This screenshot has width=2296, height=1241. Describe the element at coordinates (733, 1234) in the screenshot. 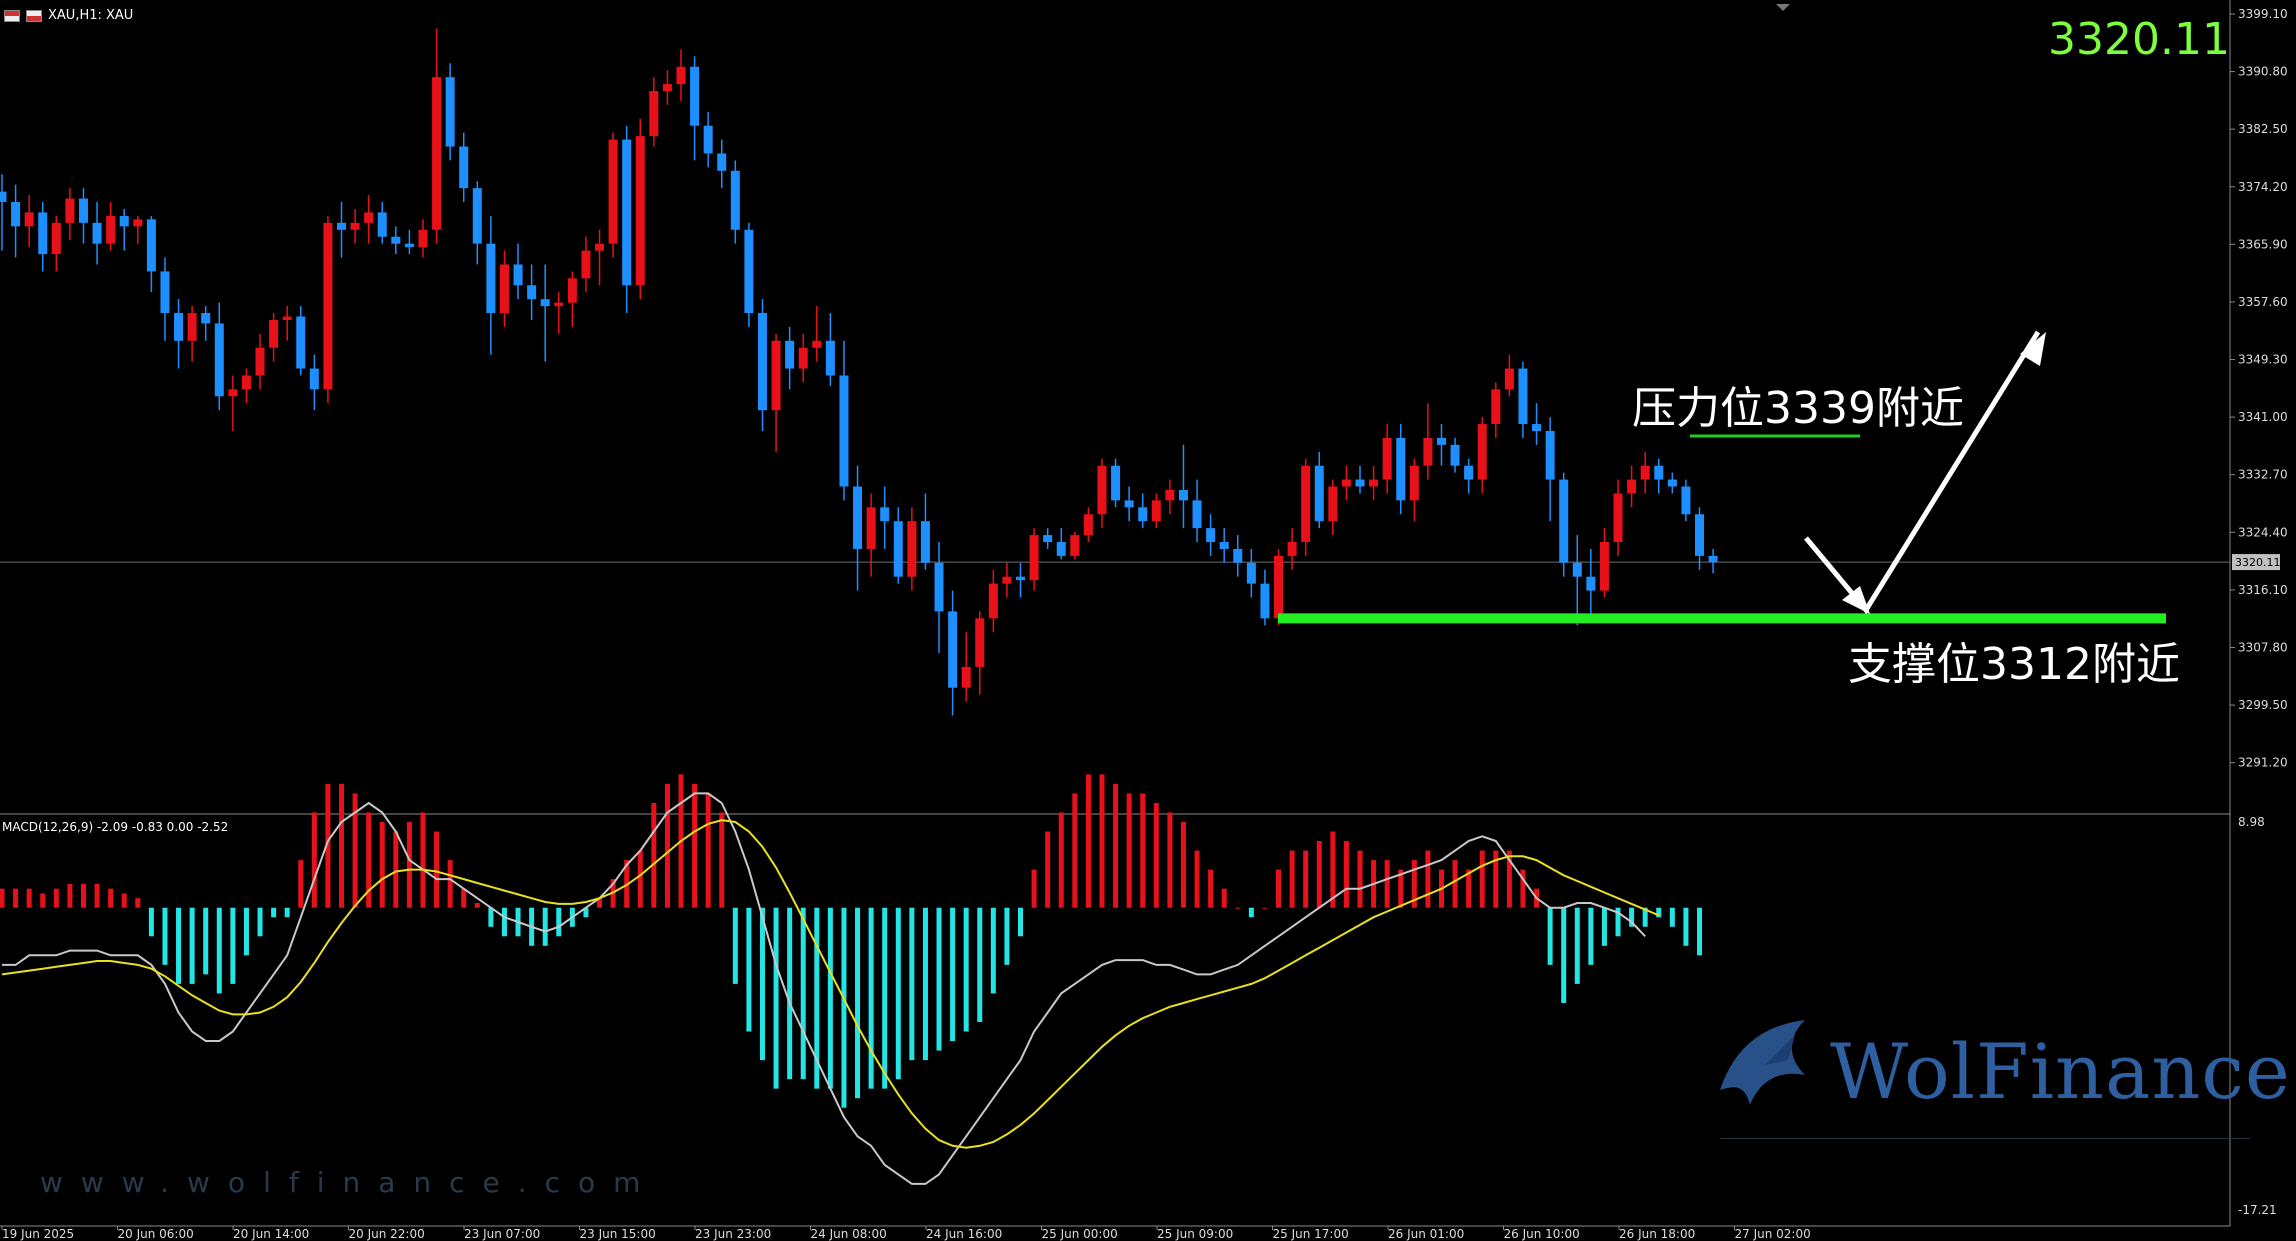

I see `time-tick-label: 23 Jun 23:00` at that location.